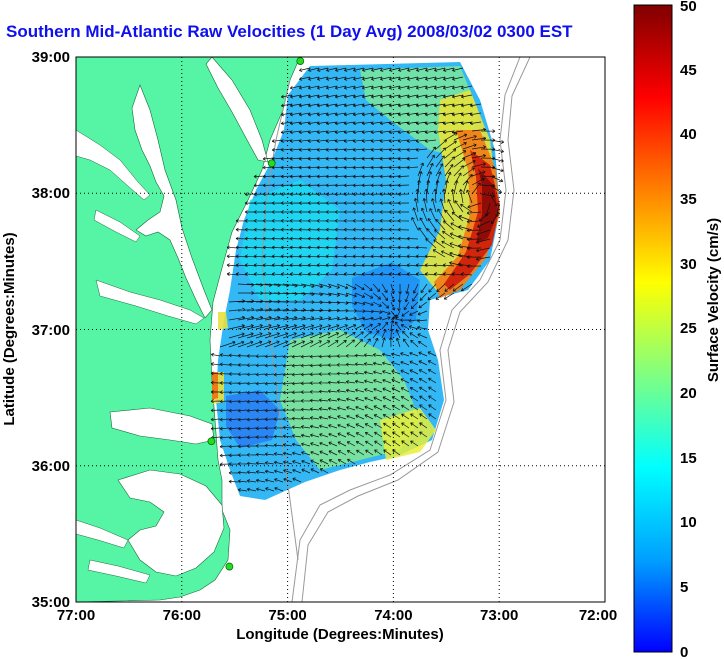  Describe the element at coordinates (688, 522) in the screenshot. I see `colorbar-tick-label: 10` at that location.